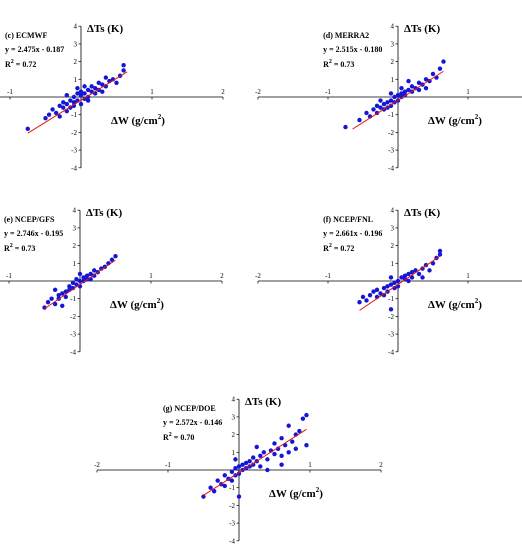  I want to click on x-axis-label: ΔW (g/cm2), so click(137, 304).